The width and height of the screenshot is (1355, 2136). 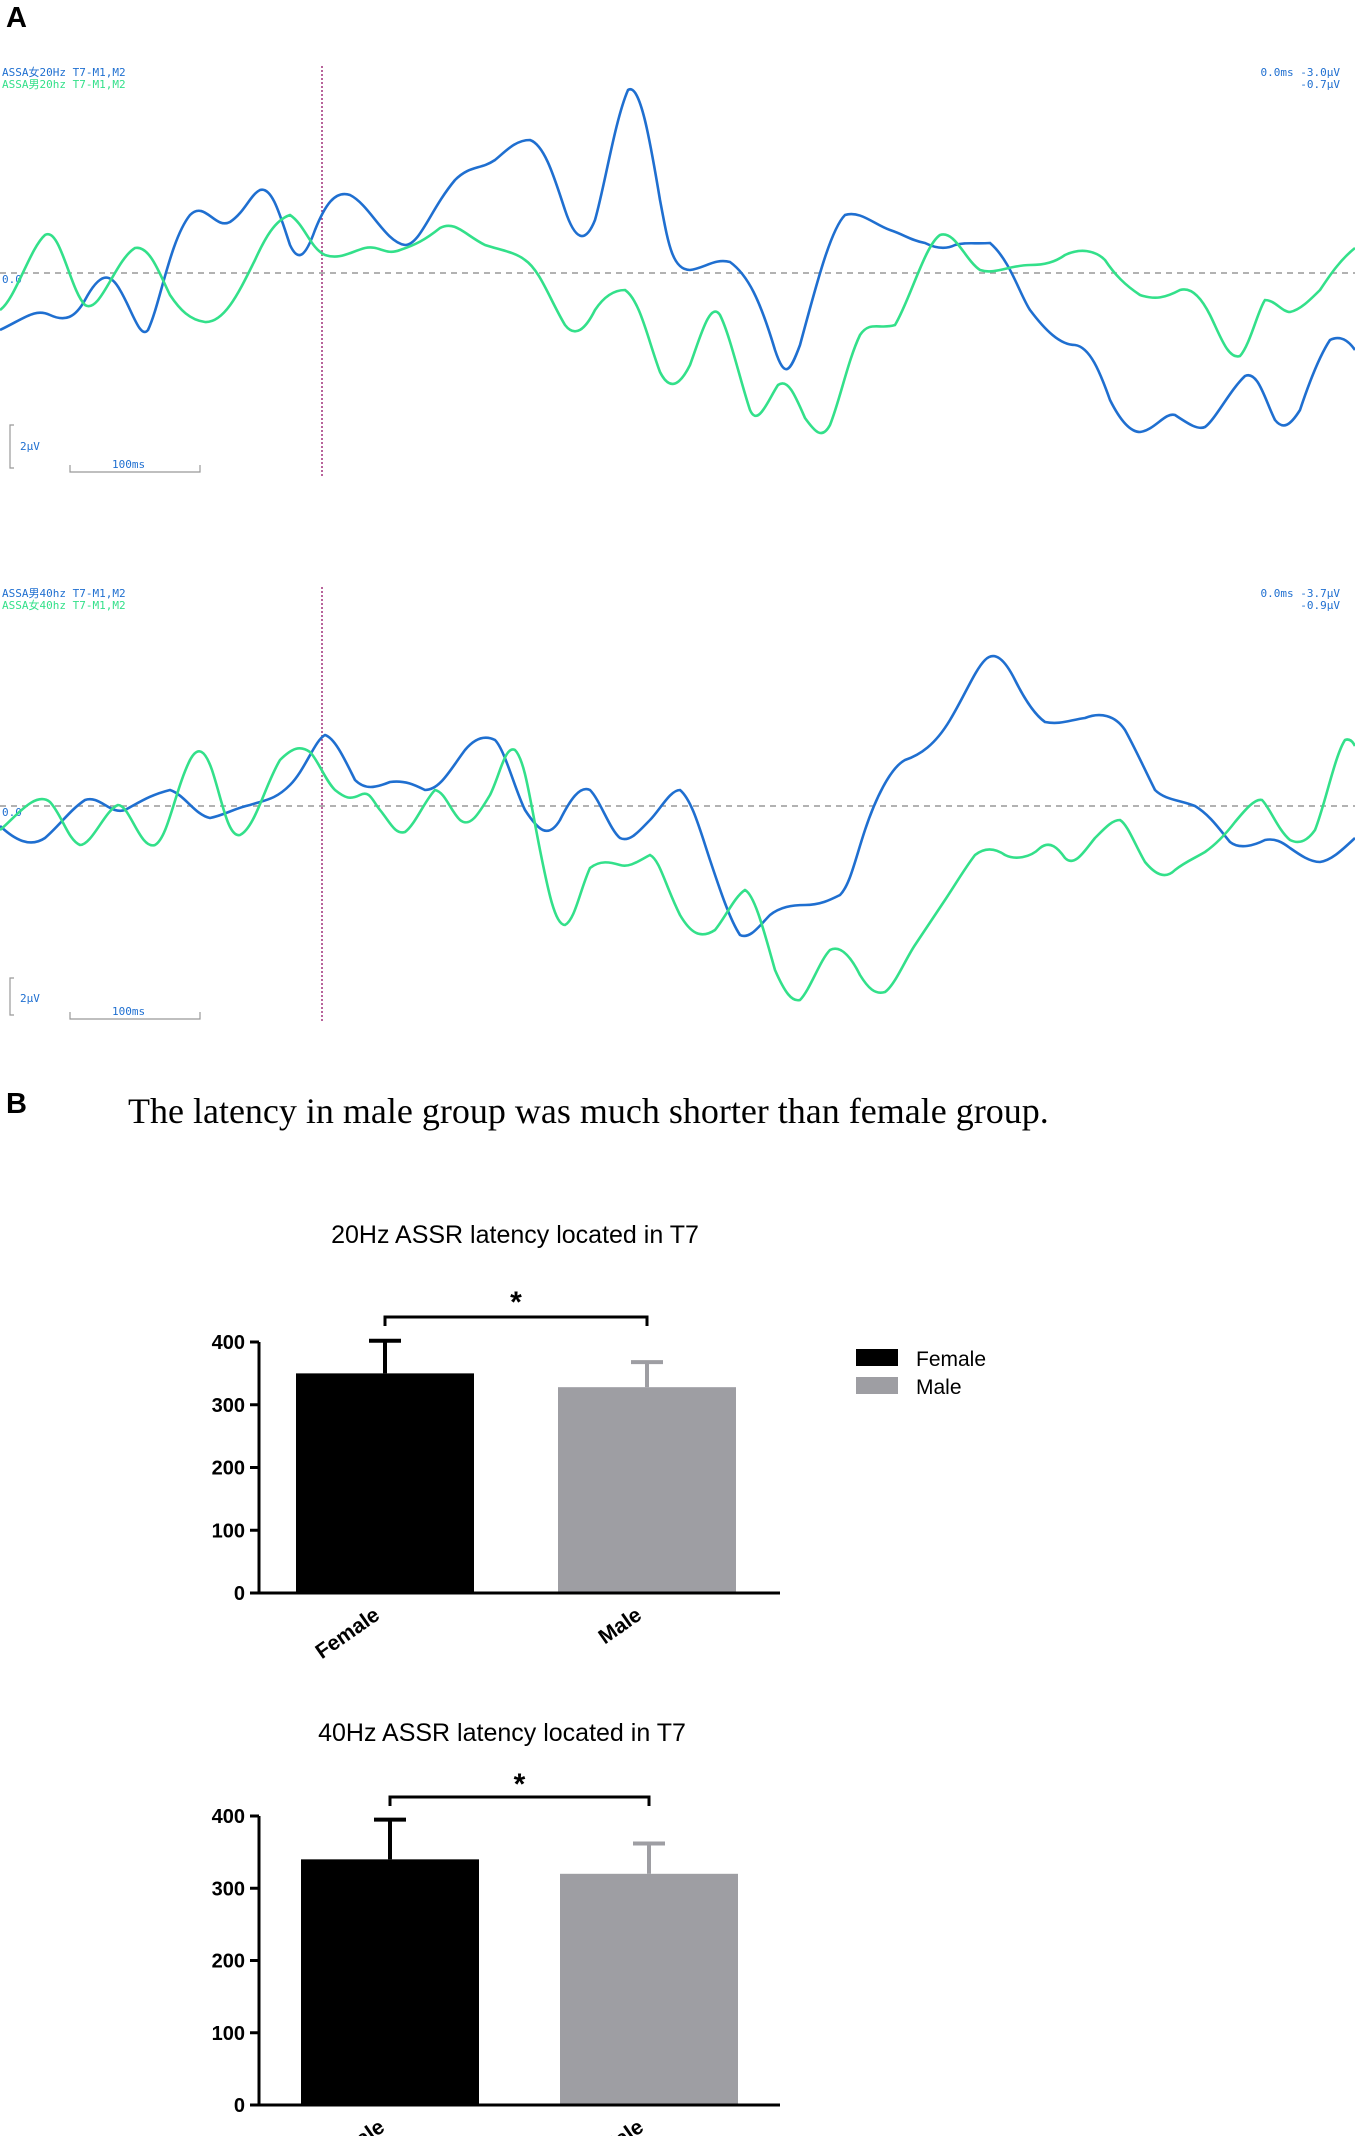 What do you see at coordinates (128, 1011) in the screenshot?
I see `wave2-time-label: 100ms` at bounding box center [128, 1011].